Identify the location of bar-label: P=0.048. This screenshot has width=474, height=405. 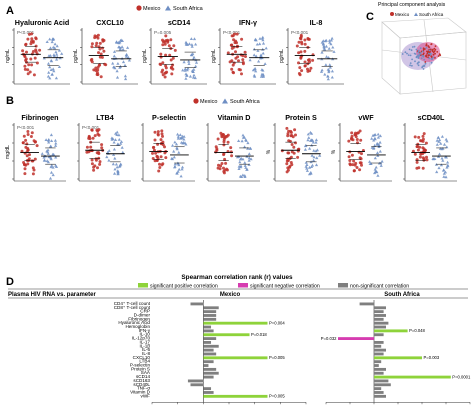
(417, 330).